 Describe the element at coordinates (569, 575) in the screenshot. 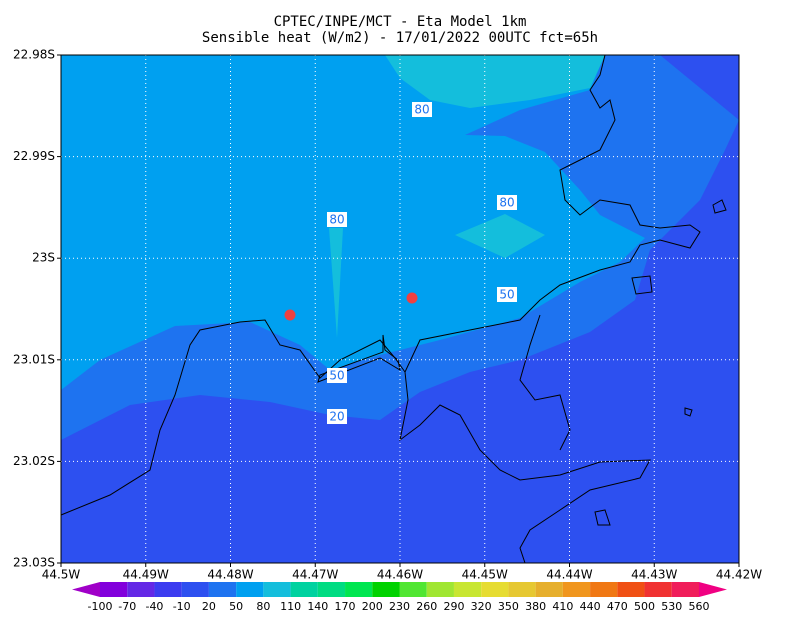

I see `lon-label: 44.44W` at that location.